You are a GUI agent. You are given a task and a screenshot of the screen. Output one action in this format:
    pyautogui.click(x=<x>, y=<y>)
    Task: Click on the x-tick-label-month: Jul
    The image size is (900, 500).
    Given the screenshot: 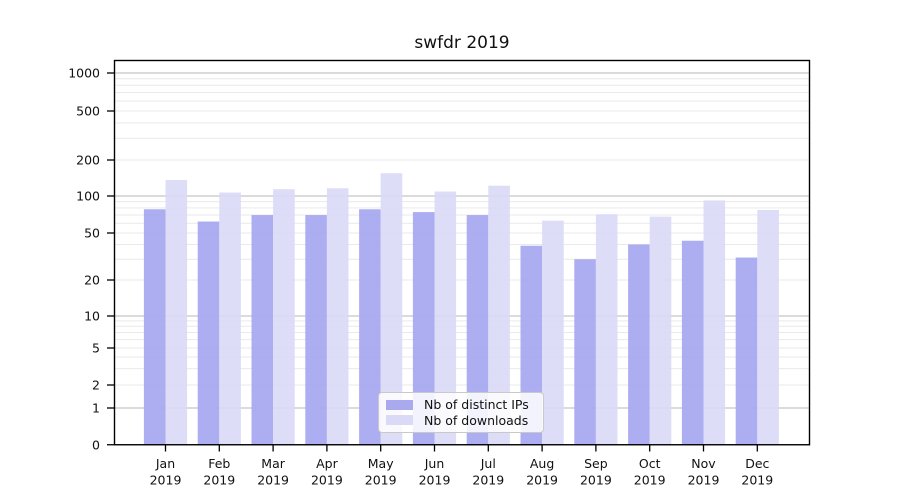 What is the action you would take?
    pyautogui.click(x=488, y=463)
    